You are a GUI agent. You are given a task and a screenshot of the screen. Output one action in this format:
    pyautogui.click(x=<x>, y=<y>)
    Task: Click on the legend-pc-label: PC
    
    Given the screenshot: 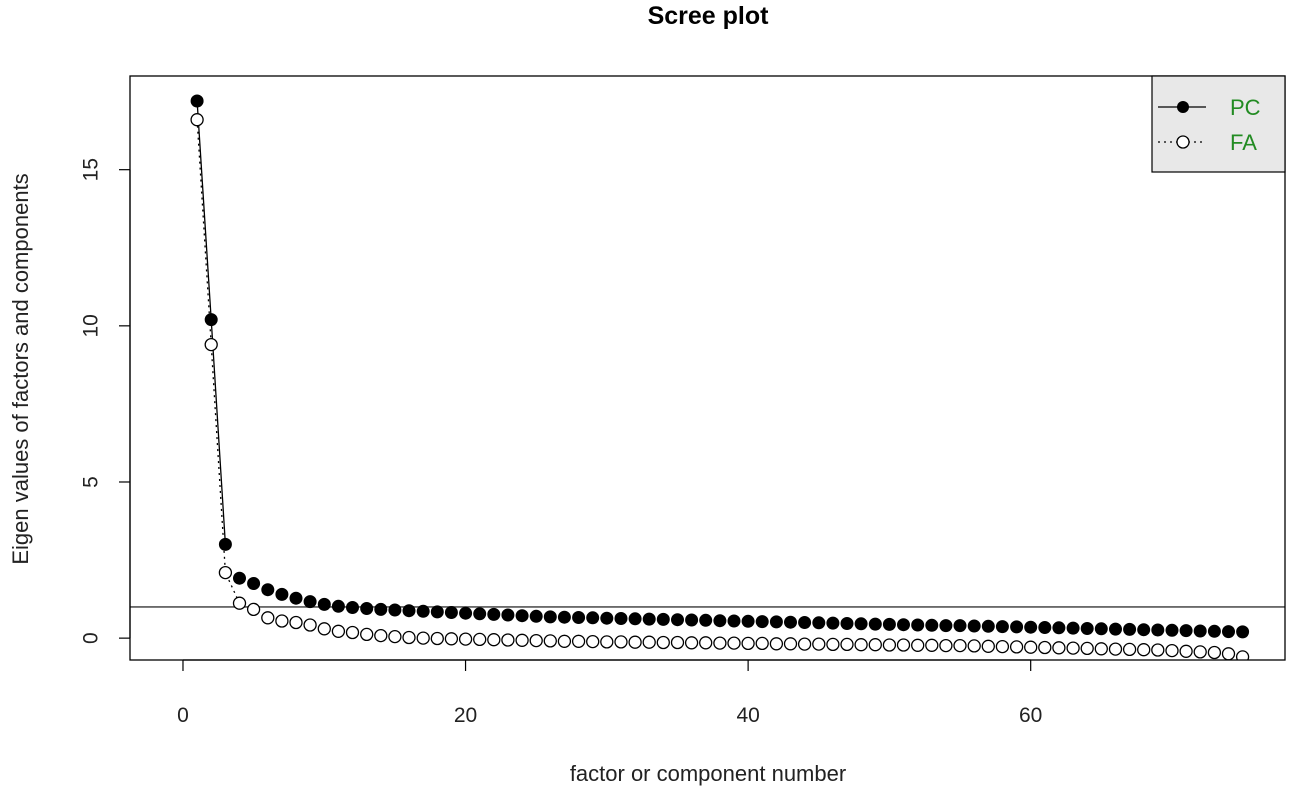 What is the action you would take?
    pyautogui.click(x=1245, y=107)
    